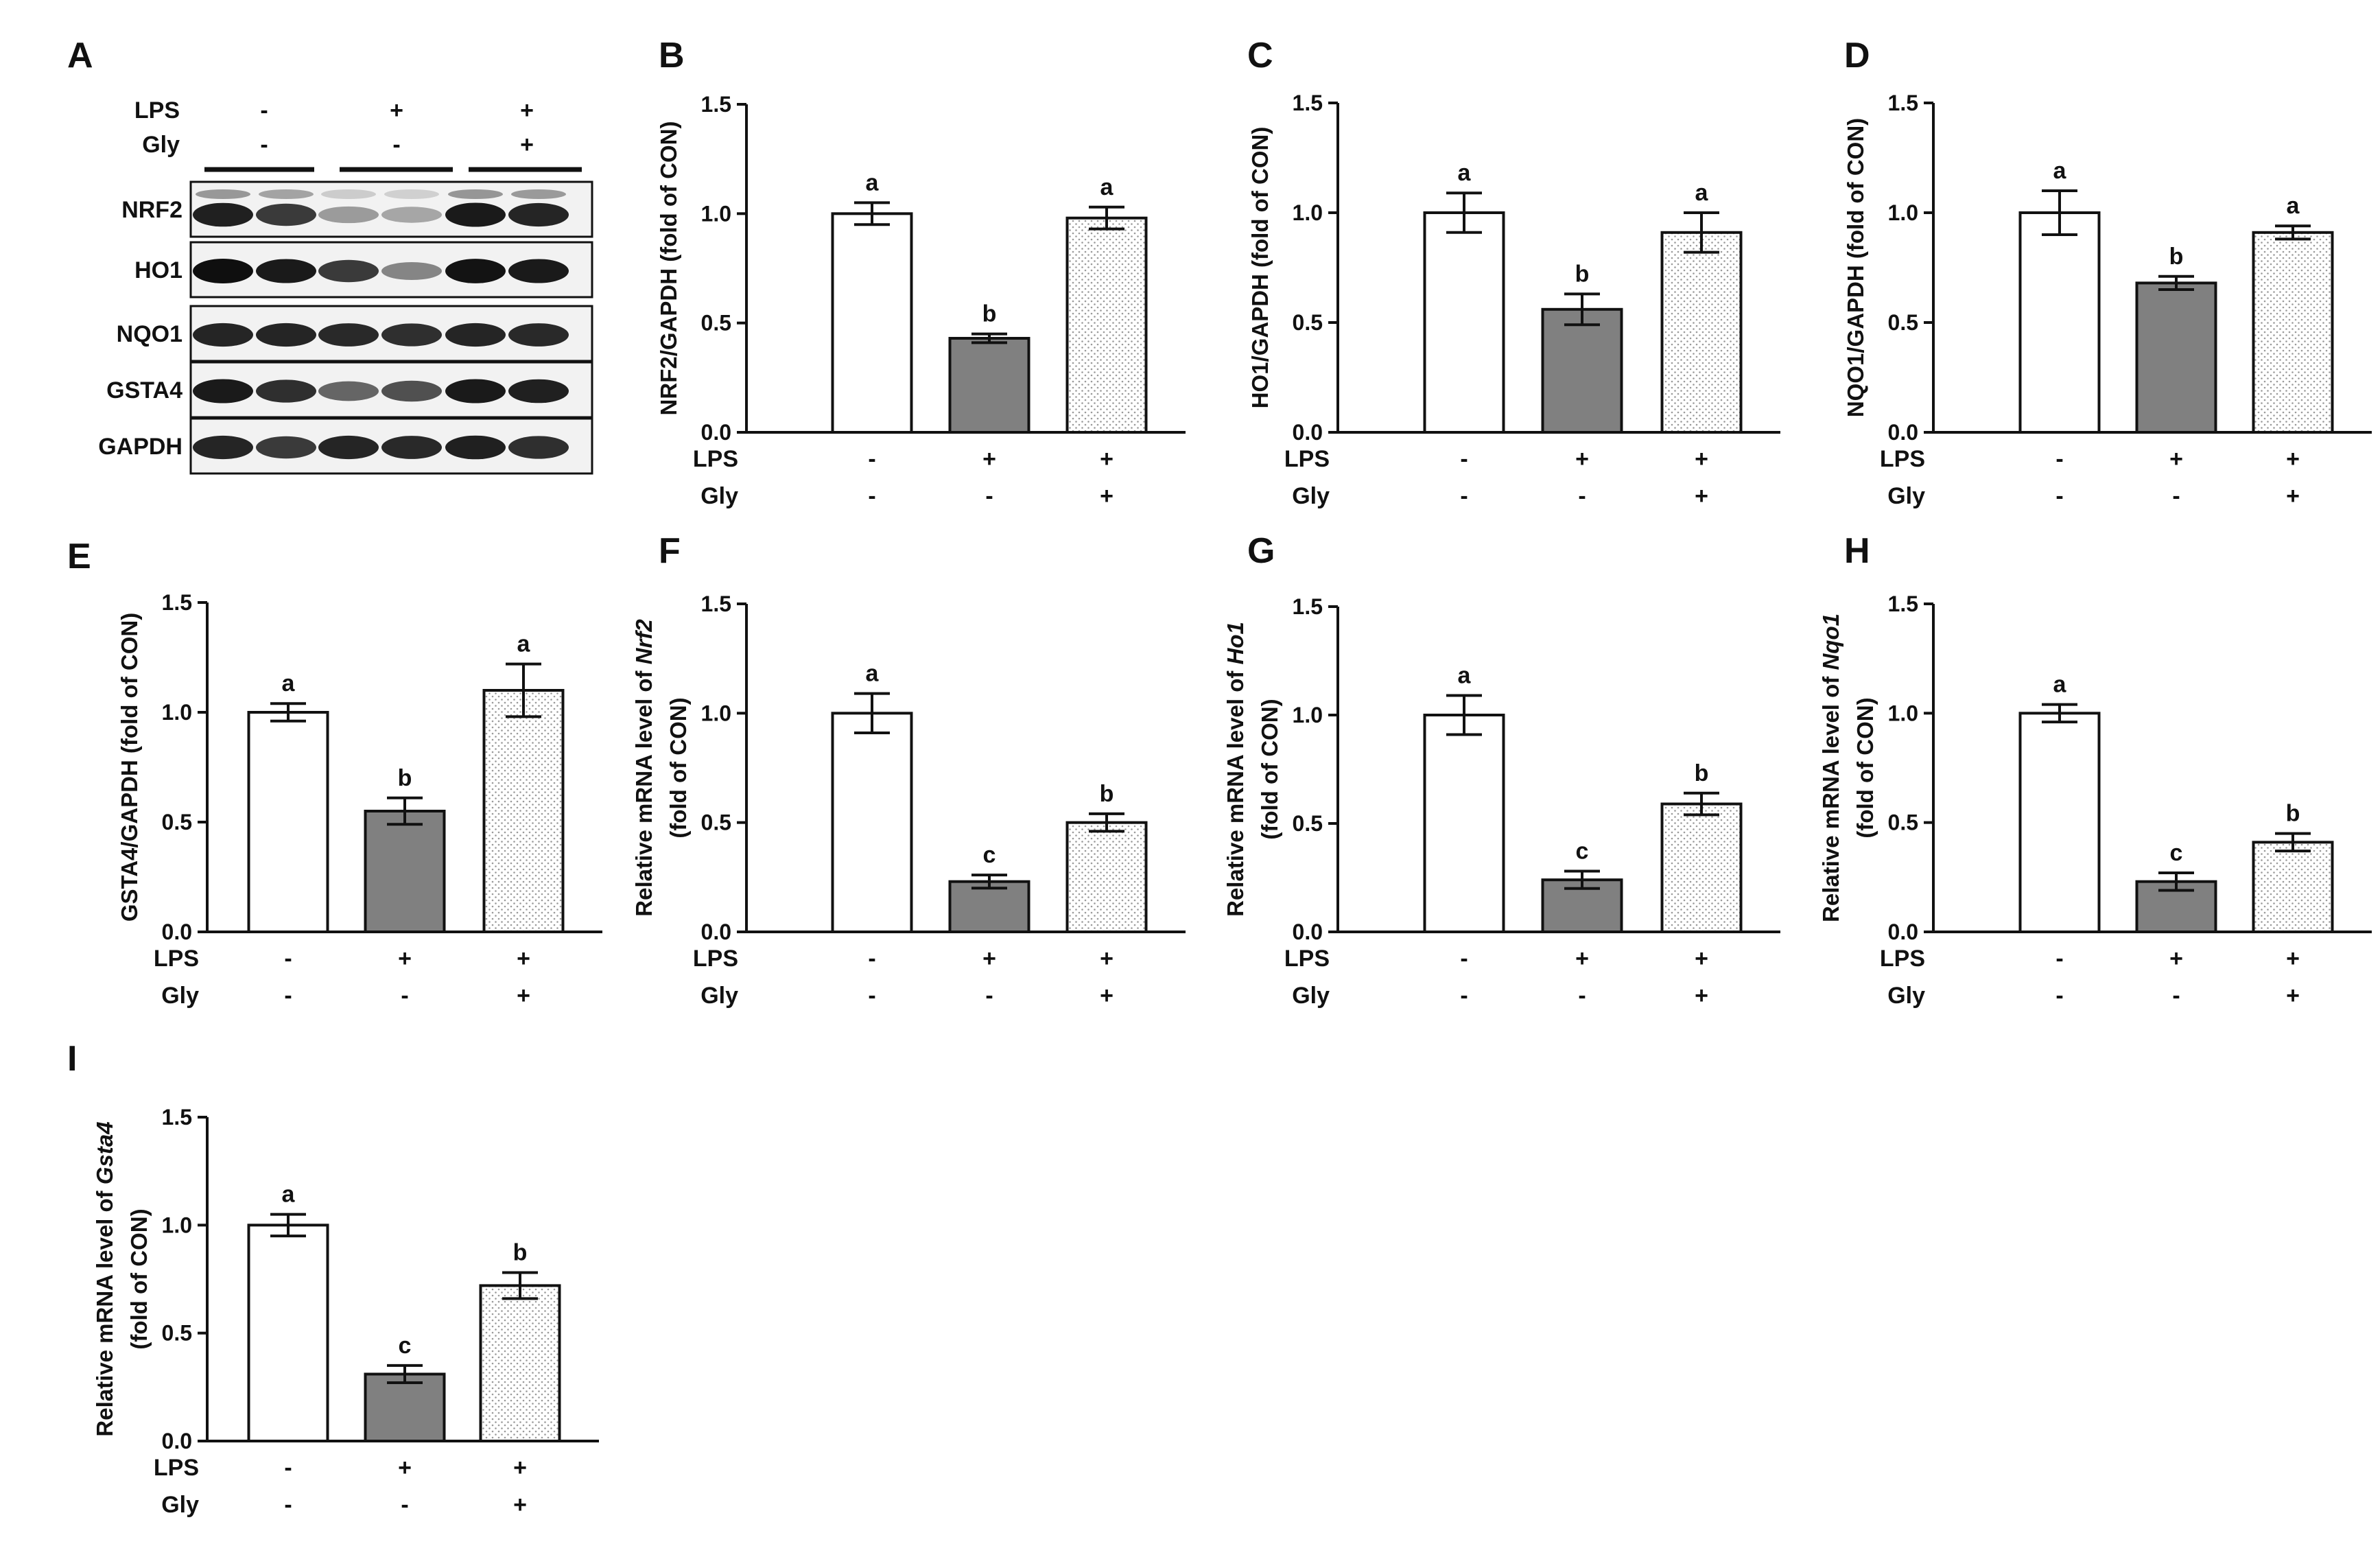 This screenshot has height=1568, width=2380. What do you see at coordinates (672, 55) in the screenshot?
I see `panel-label-B: B` at bounding box center [672, 55].